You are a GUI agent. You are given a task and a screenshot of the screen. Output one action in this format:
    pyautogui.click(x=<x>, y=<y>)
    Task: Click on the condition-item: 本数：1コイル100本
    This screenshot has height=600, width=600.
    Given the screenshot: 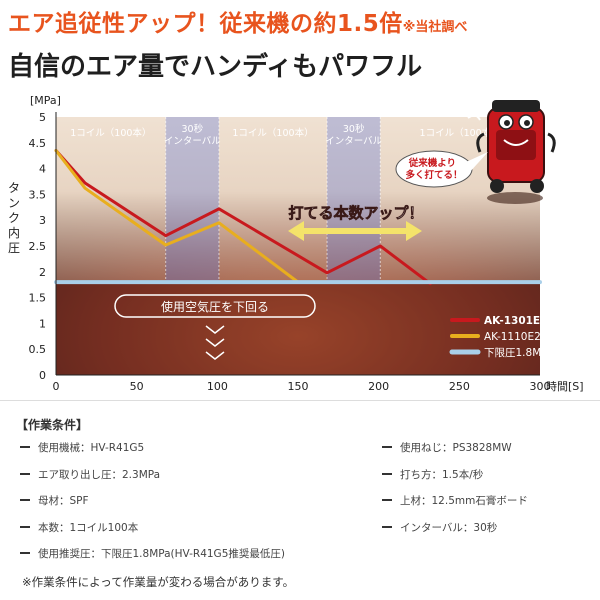 What is the action you would take?
    pyautogui.click(x=152, y=533)
    